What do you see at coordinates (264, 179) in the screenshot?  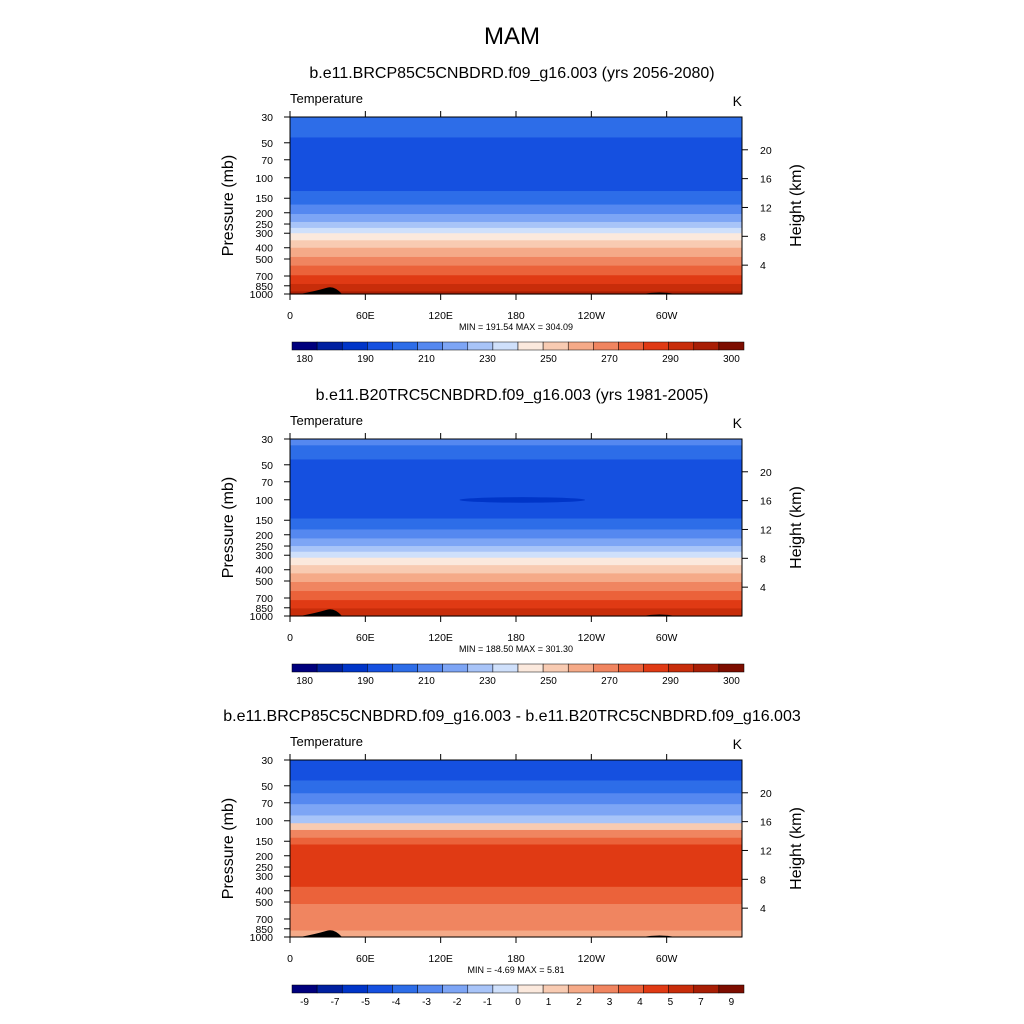 I see `pressure-tick-label: 100` at bounding box center [264, 179].